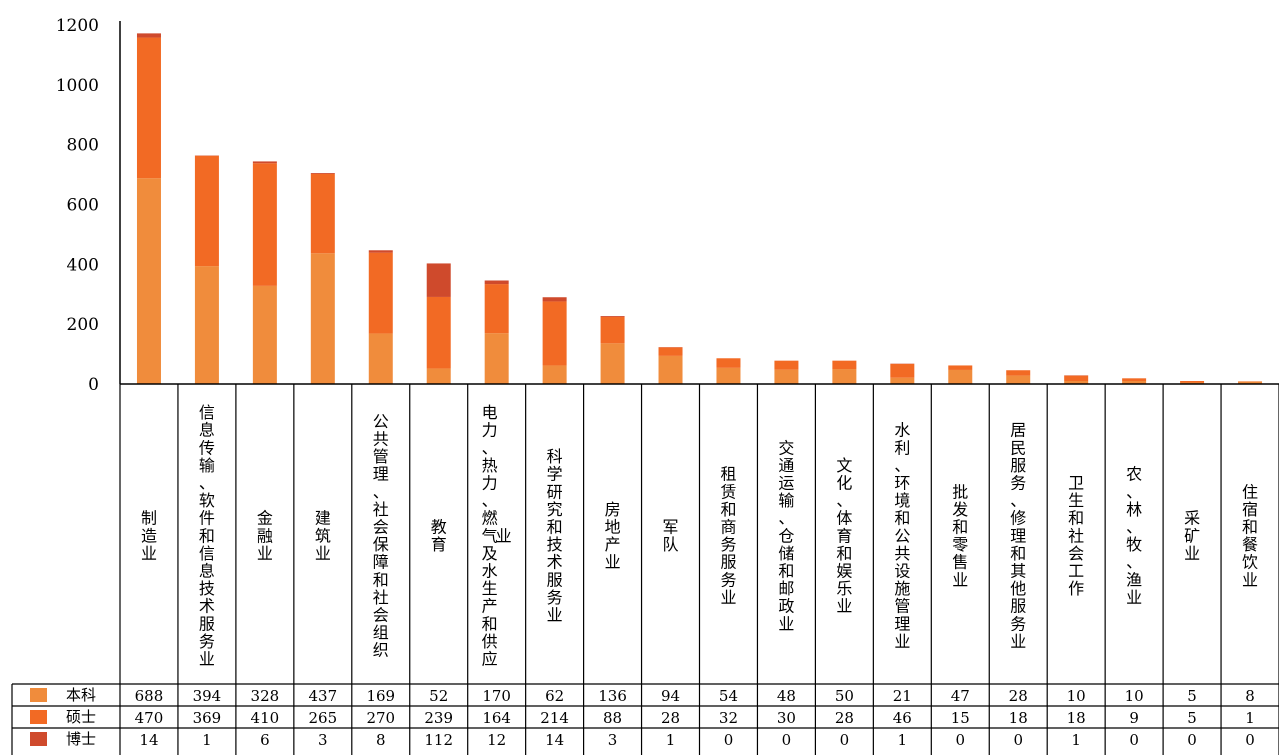  Describe the element at coordinates (77, 86) in the screenshot. I see `y-tick-label: 1000` at that location.